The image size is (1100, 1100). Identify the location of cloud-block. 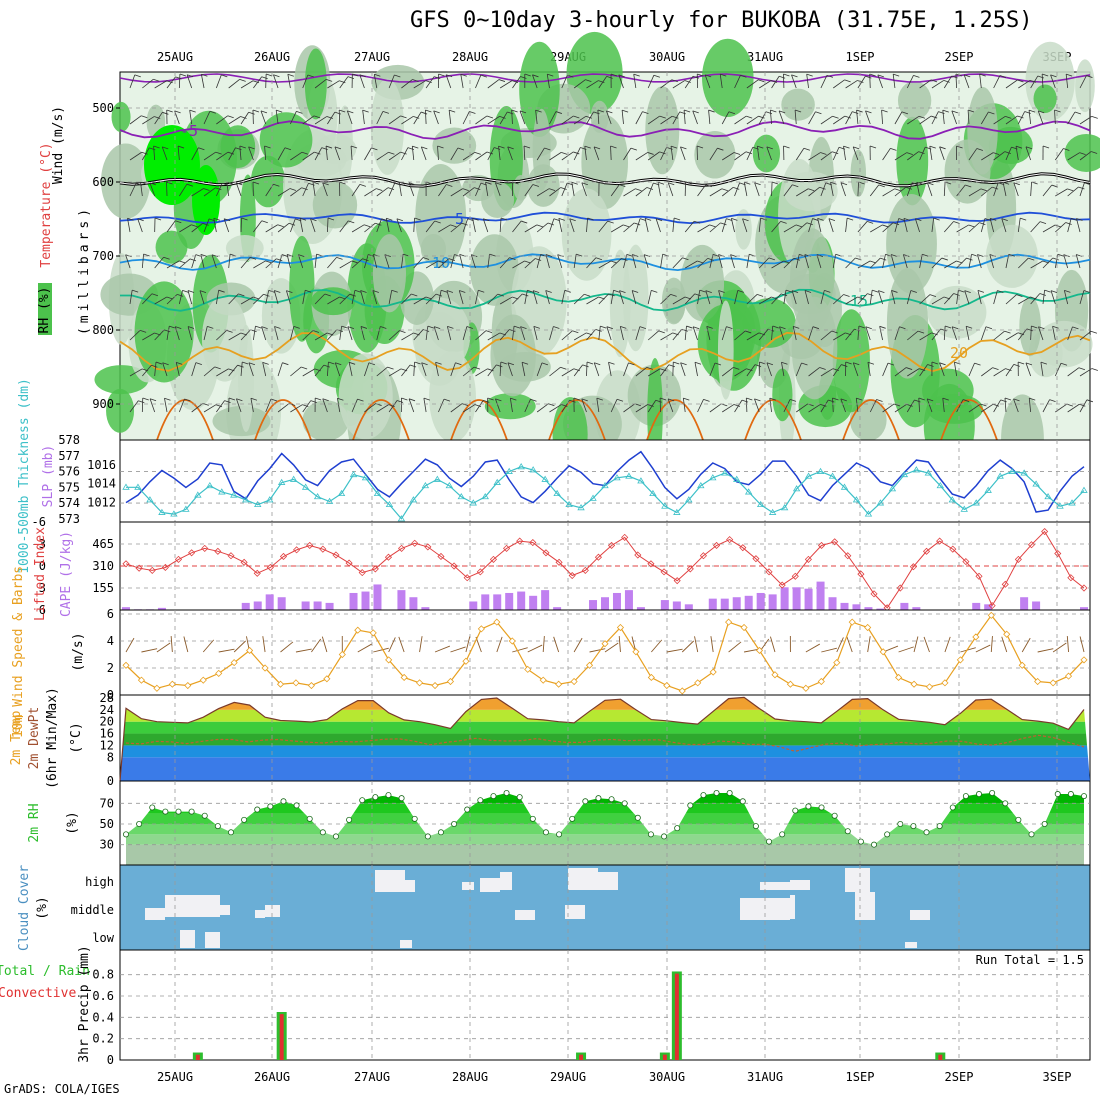
(792, 907).